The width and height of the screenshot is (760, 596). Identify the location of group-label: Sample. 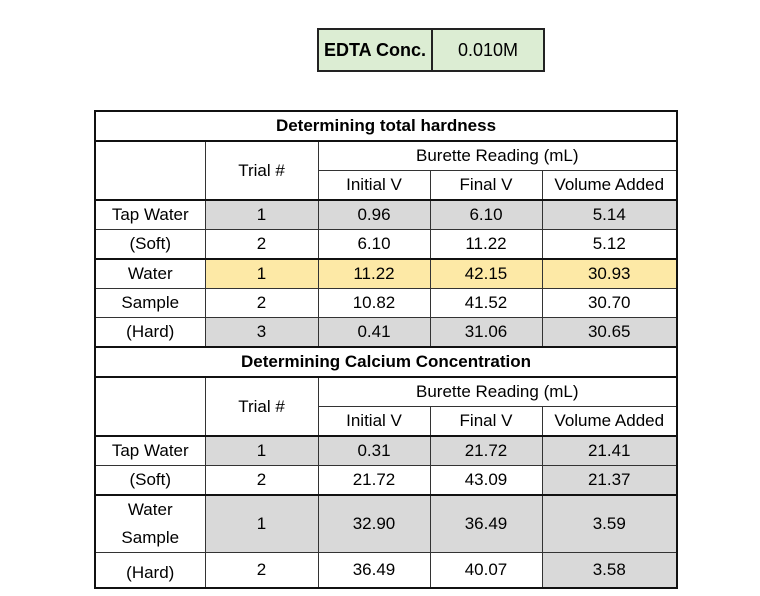
(150, 303).